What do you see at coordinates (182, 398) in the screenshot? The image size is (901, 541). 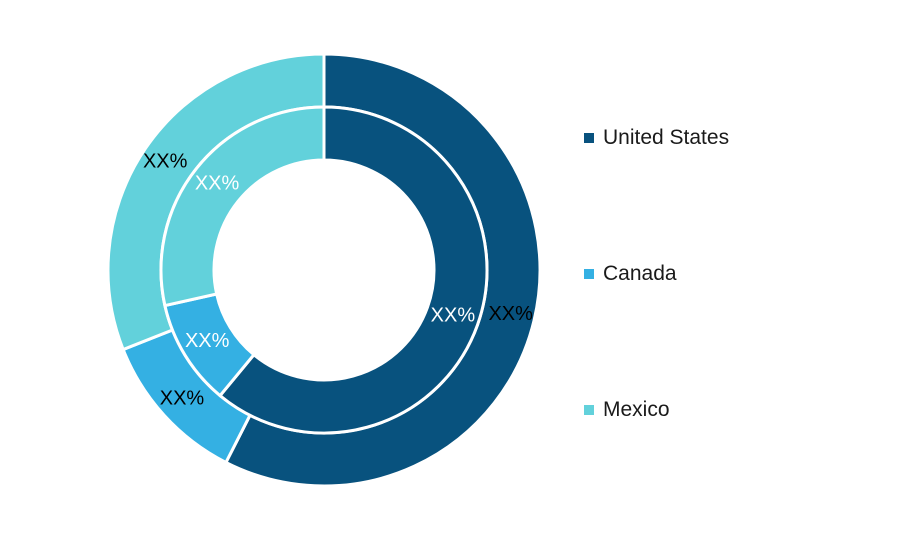 I see `outer-label-canada: XX%` at bounding box center [182, 398].